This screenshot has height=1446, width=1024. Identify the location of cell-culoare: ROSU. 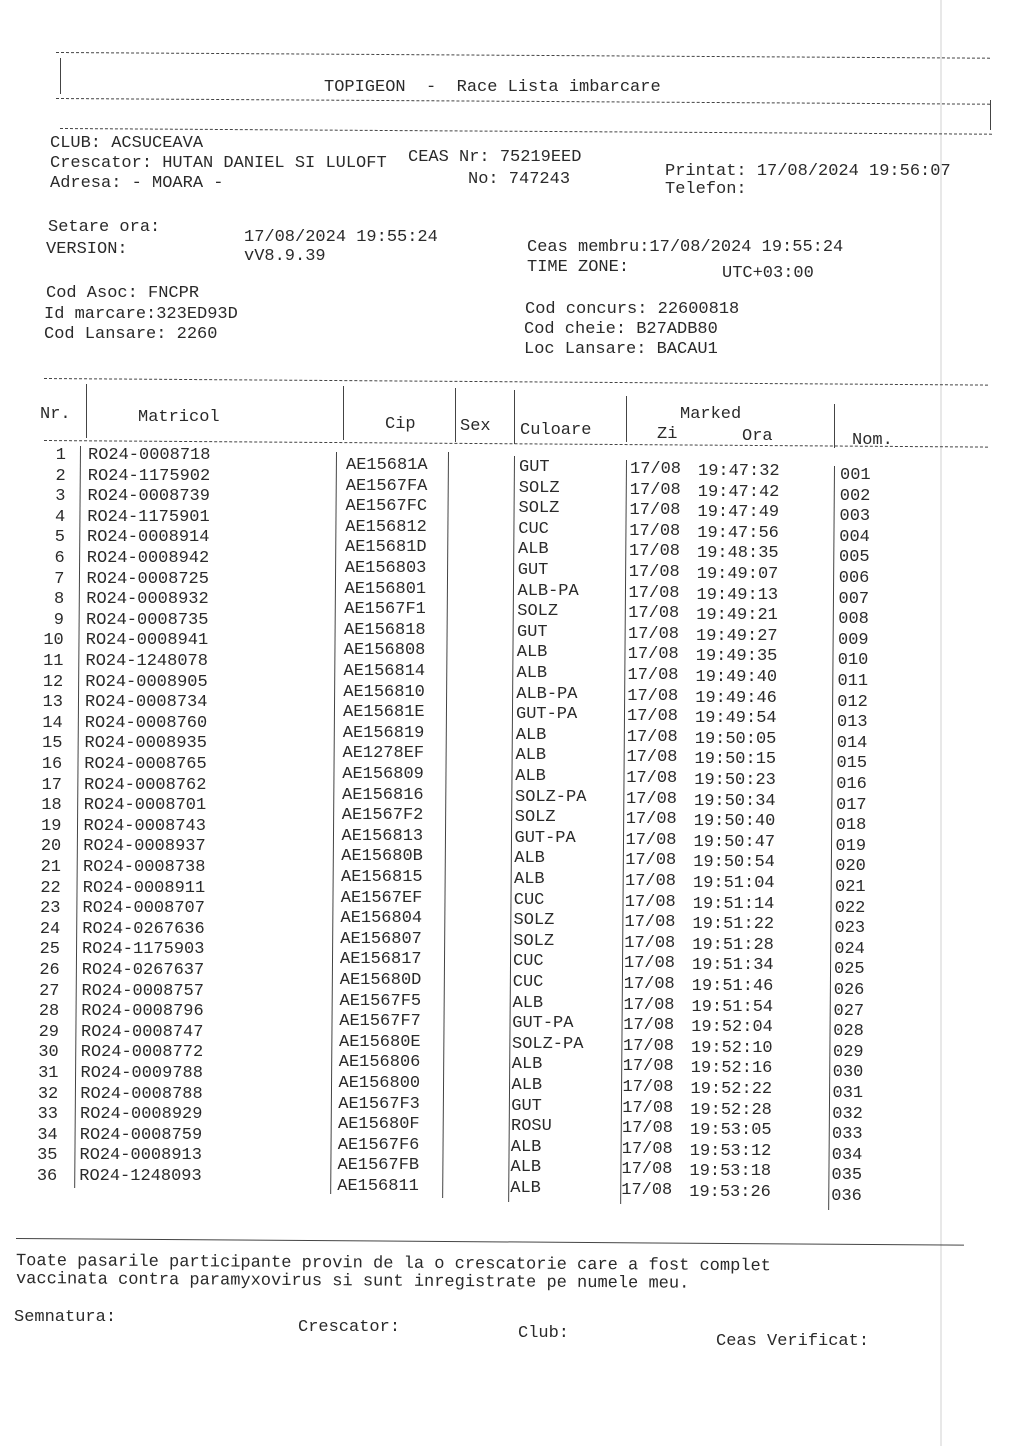
(531, 1127).